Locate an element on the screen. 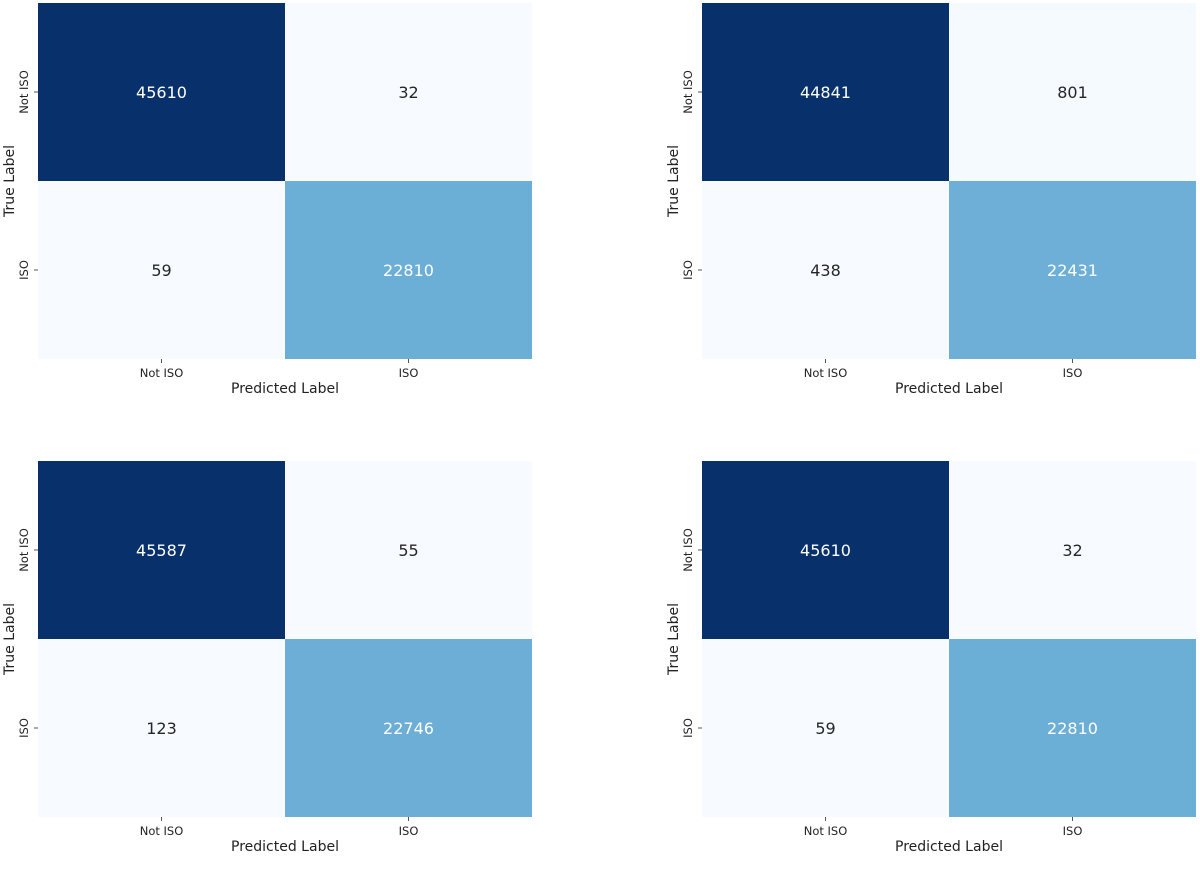 The height and width of the screenshot is (885, 1200). cell-value-r1-c0: 438 is located at coordinates (825, 270).